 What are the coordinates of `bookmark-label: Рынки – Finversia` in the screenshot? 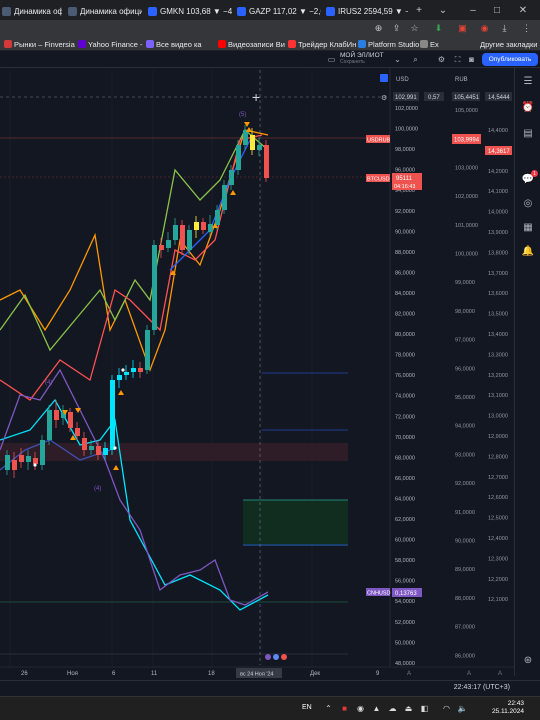 It's located at (44, 44).